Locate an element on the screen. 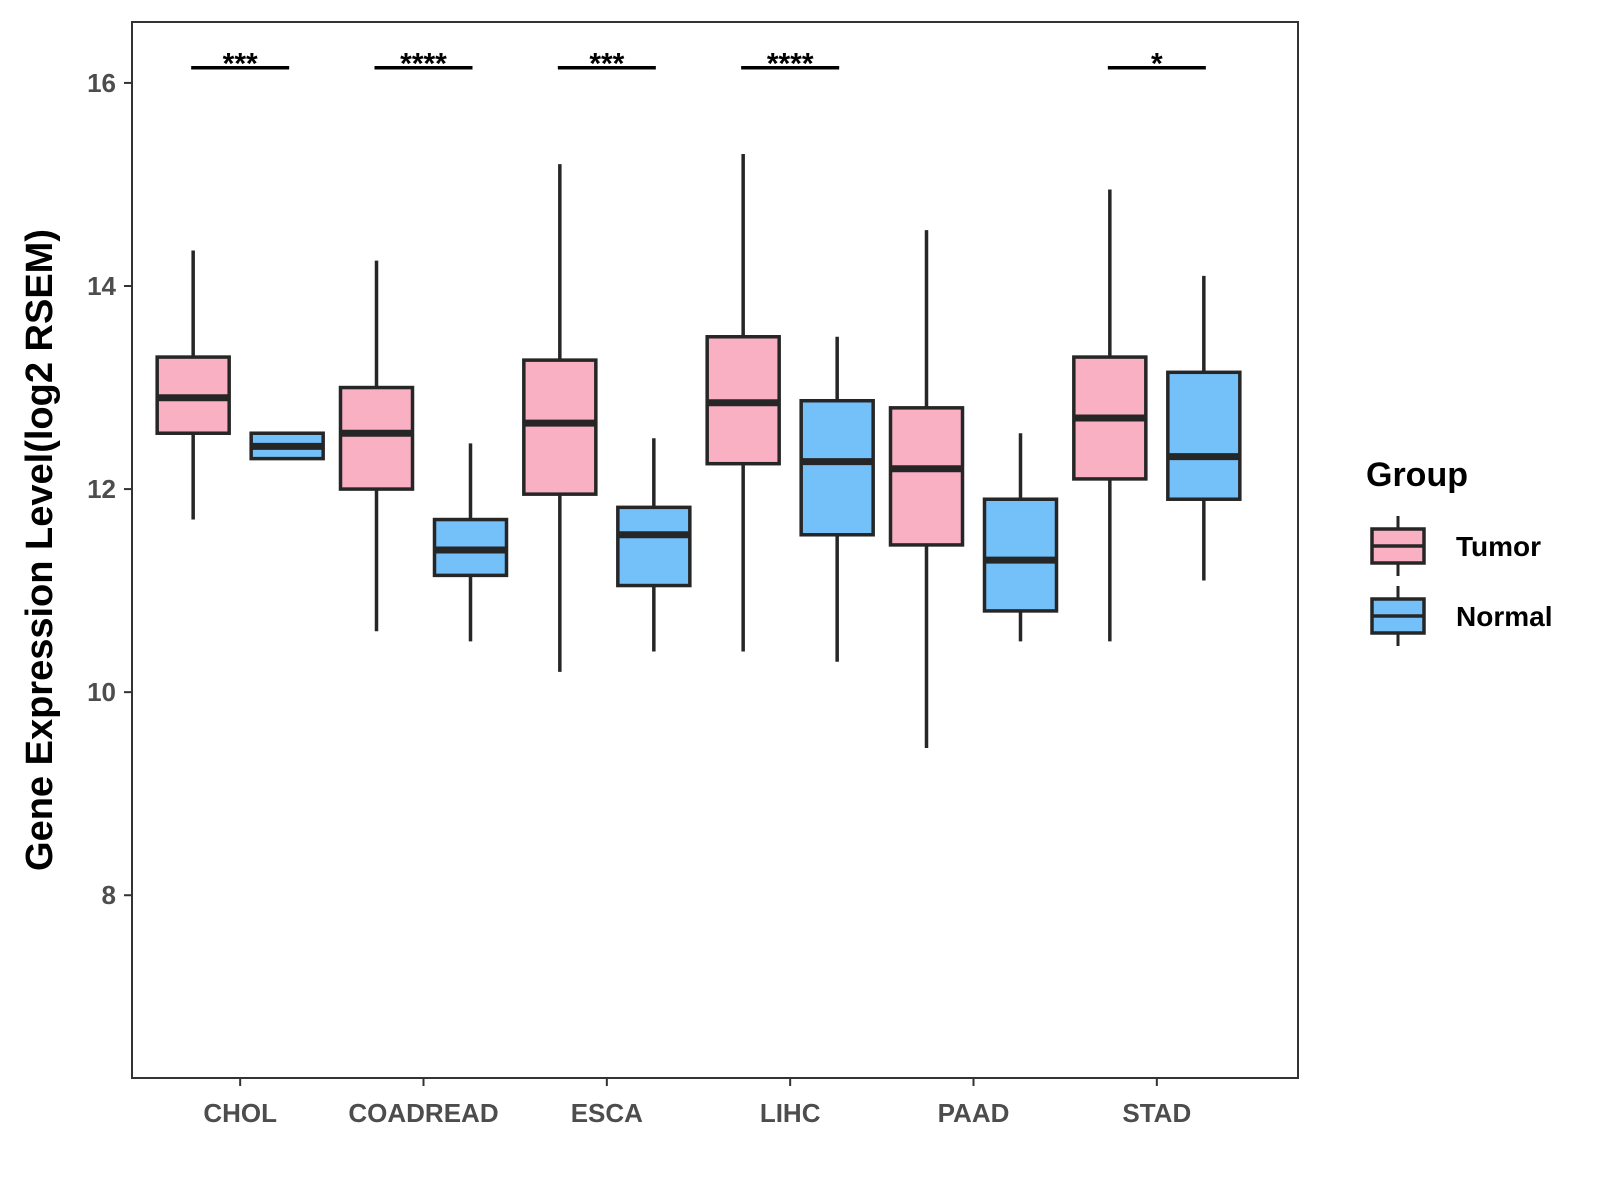  legend-label-tumor: Tumor is located at coordinates (1498, 546).